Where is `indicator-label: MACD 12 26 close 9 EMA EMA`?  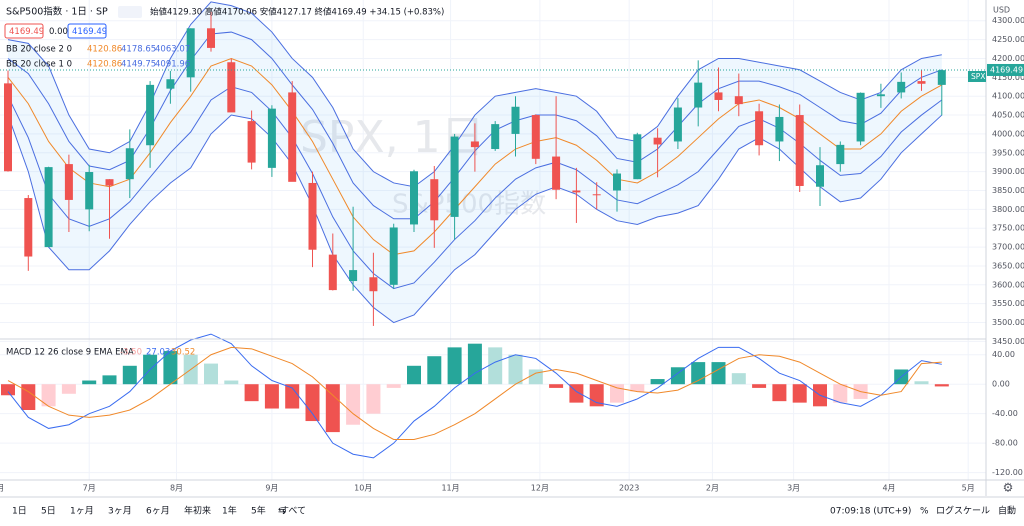
indicator-label: MACD 12 26 close 9 EMA EMA is located at coordinates (70, 353).